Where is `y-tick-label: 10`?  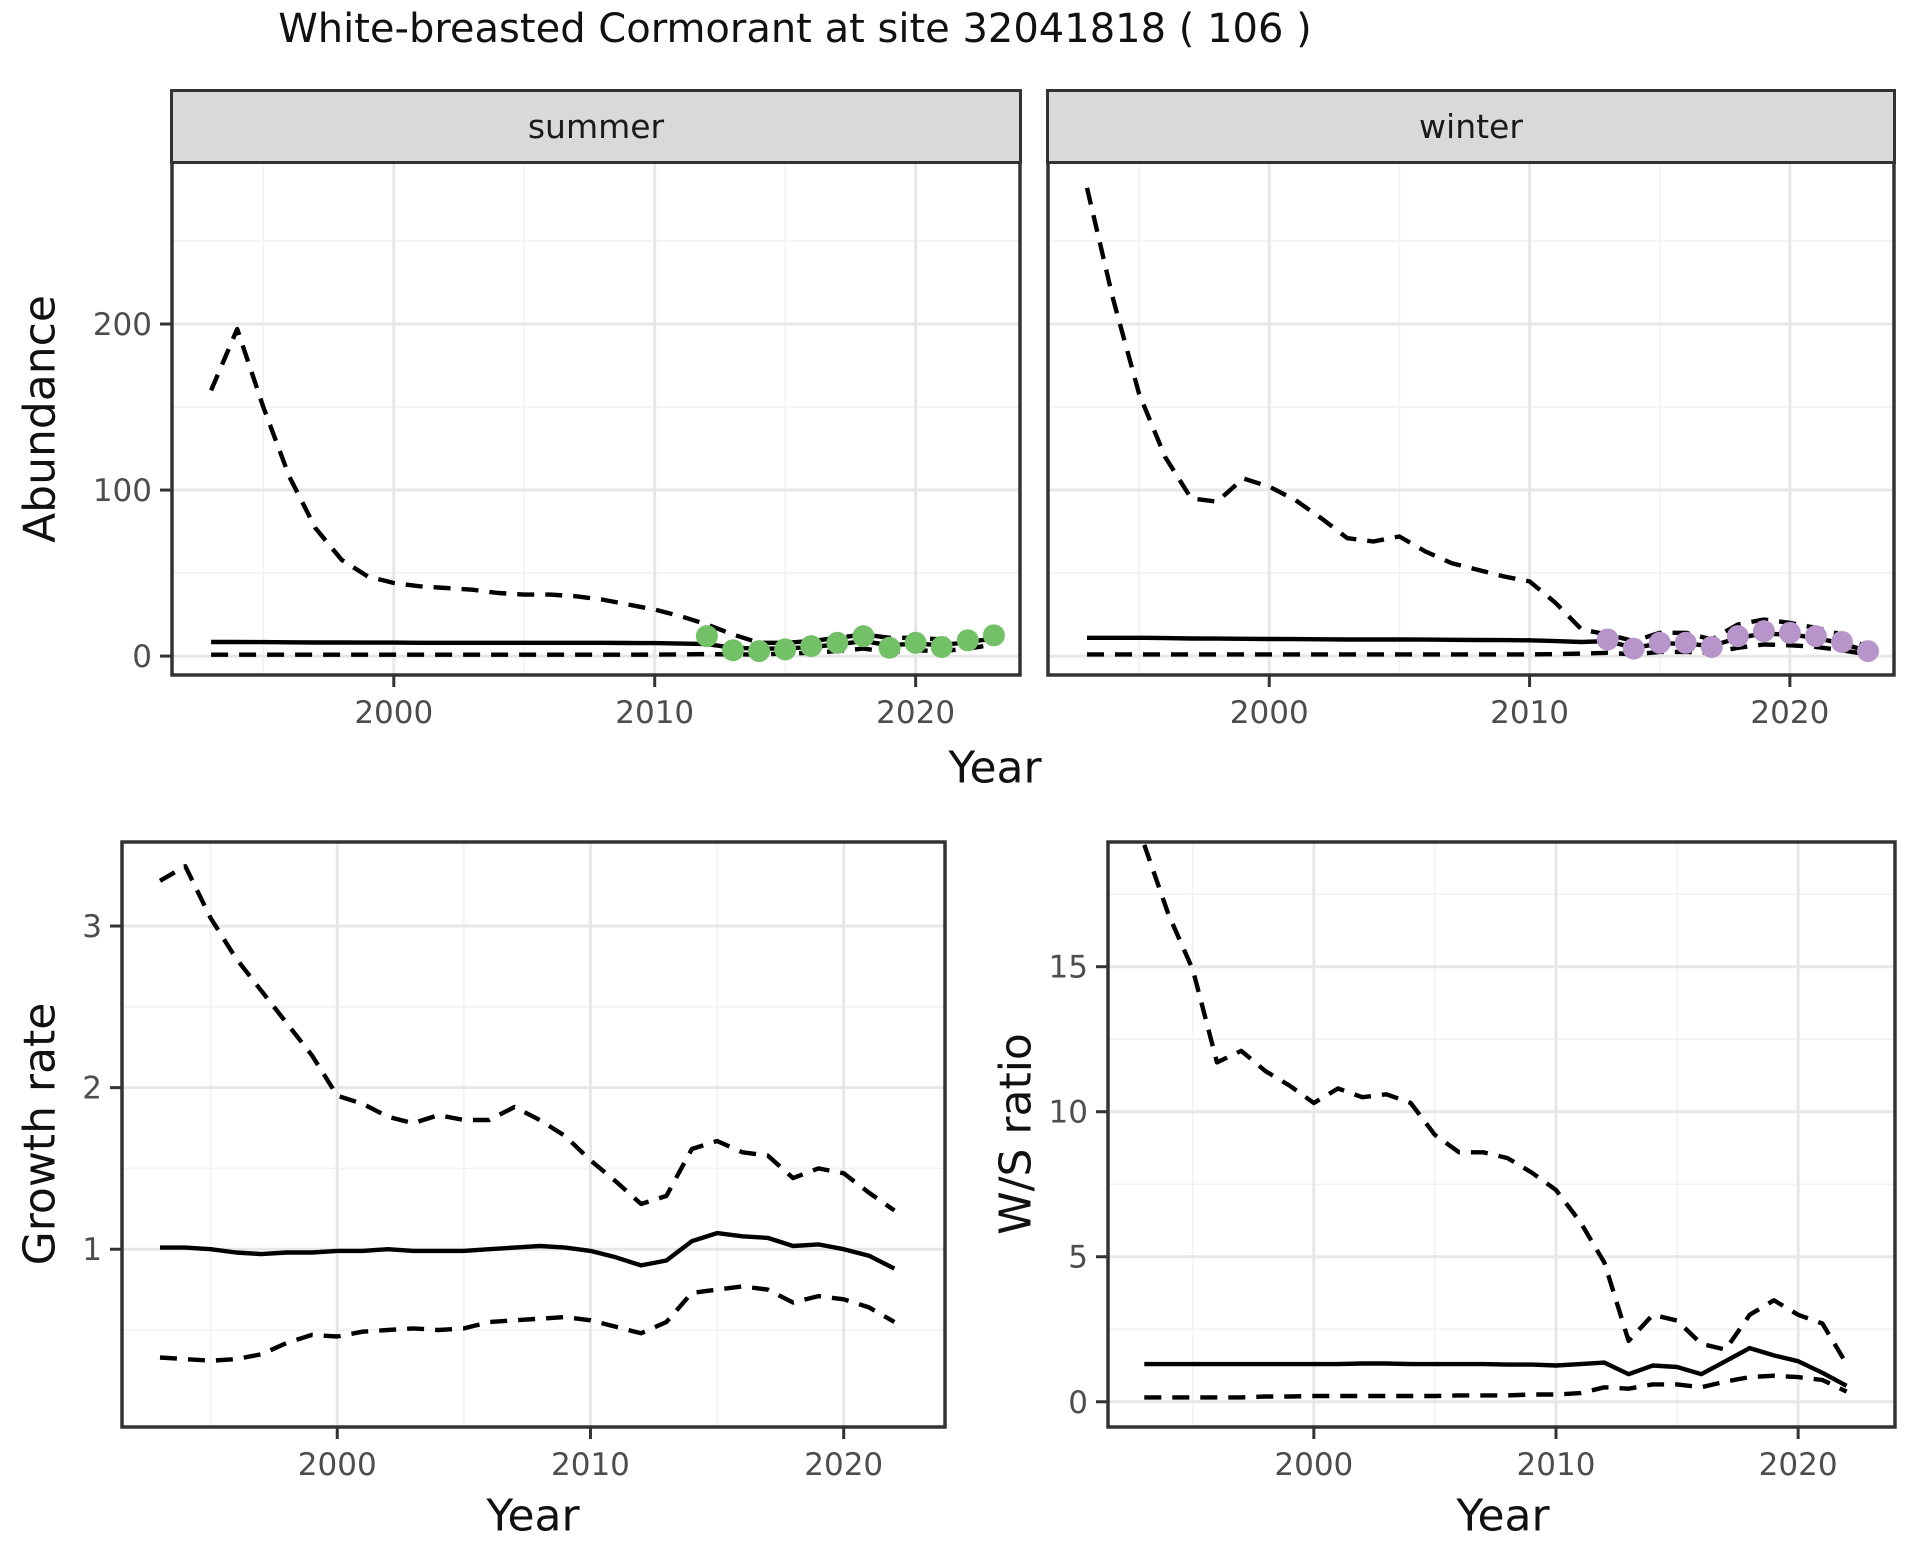 y-tick-label: 10 is located at coordinates (1068, 1113).